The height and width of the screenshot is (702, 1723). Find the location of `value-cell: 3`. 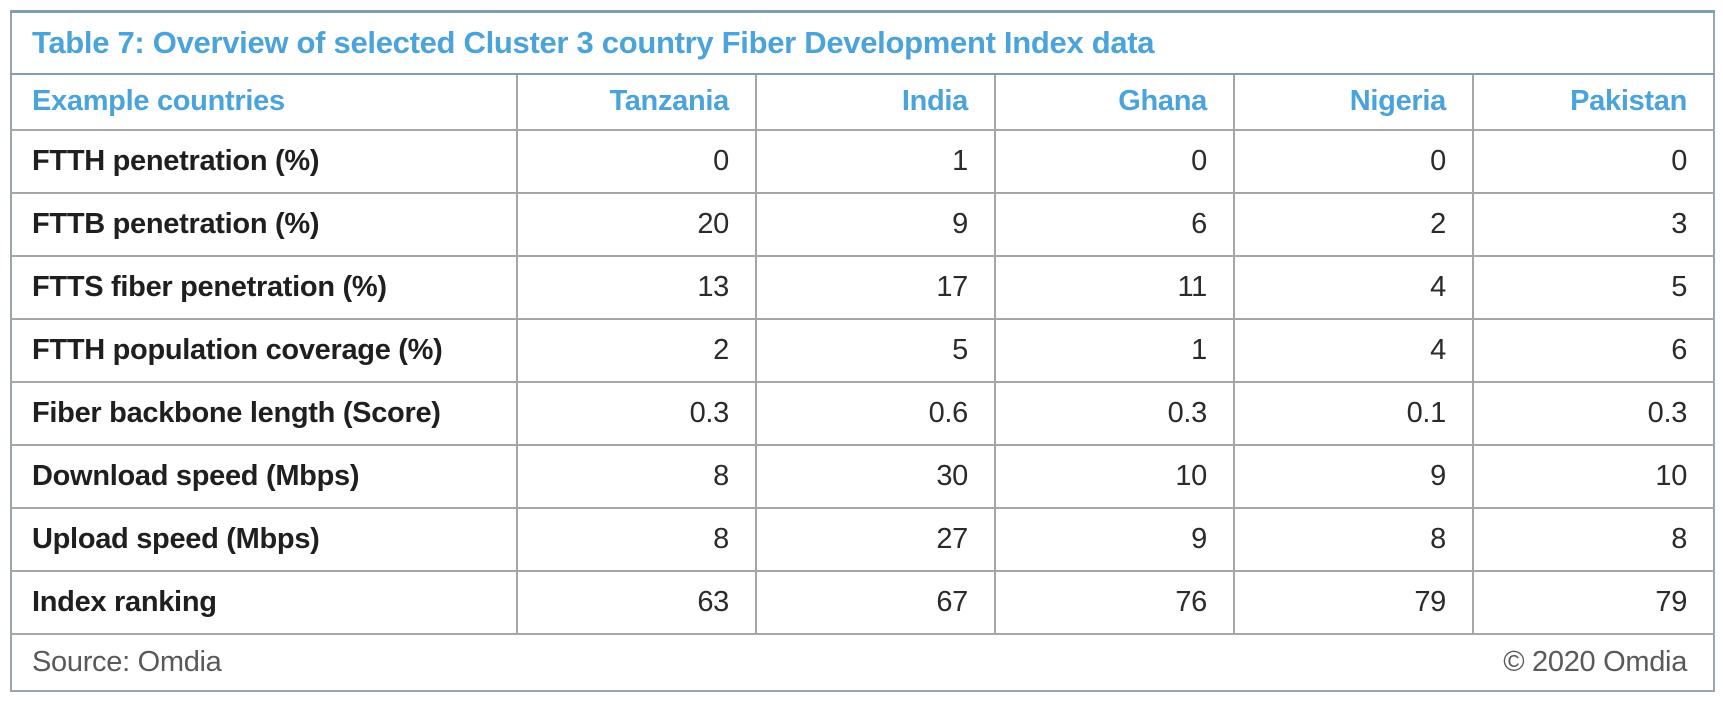

value-cell: 3 is located at coordinates (1593, 224).